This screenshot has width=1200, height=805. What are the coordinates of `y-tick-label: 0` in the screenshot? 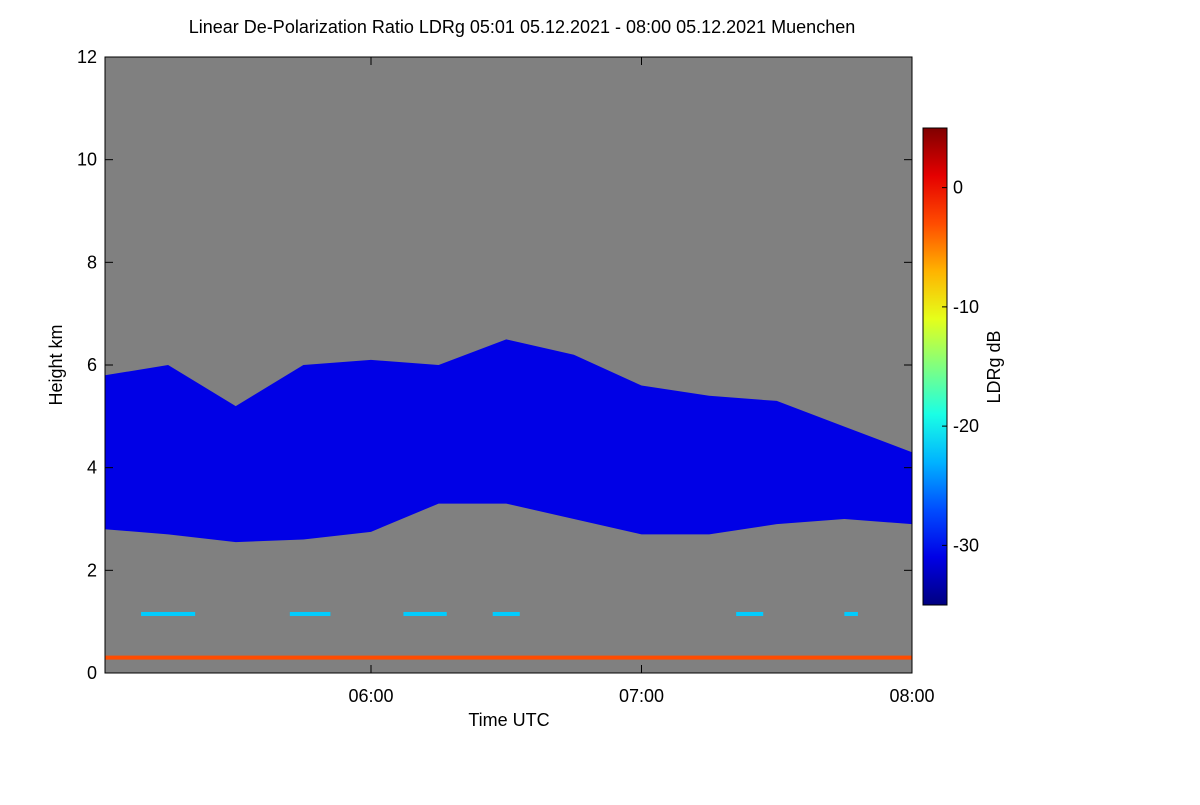 It's located at (92, 673).